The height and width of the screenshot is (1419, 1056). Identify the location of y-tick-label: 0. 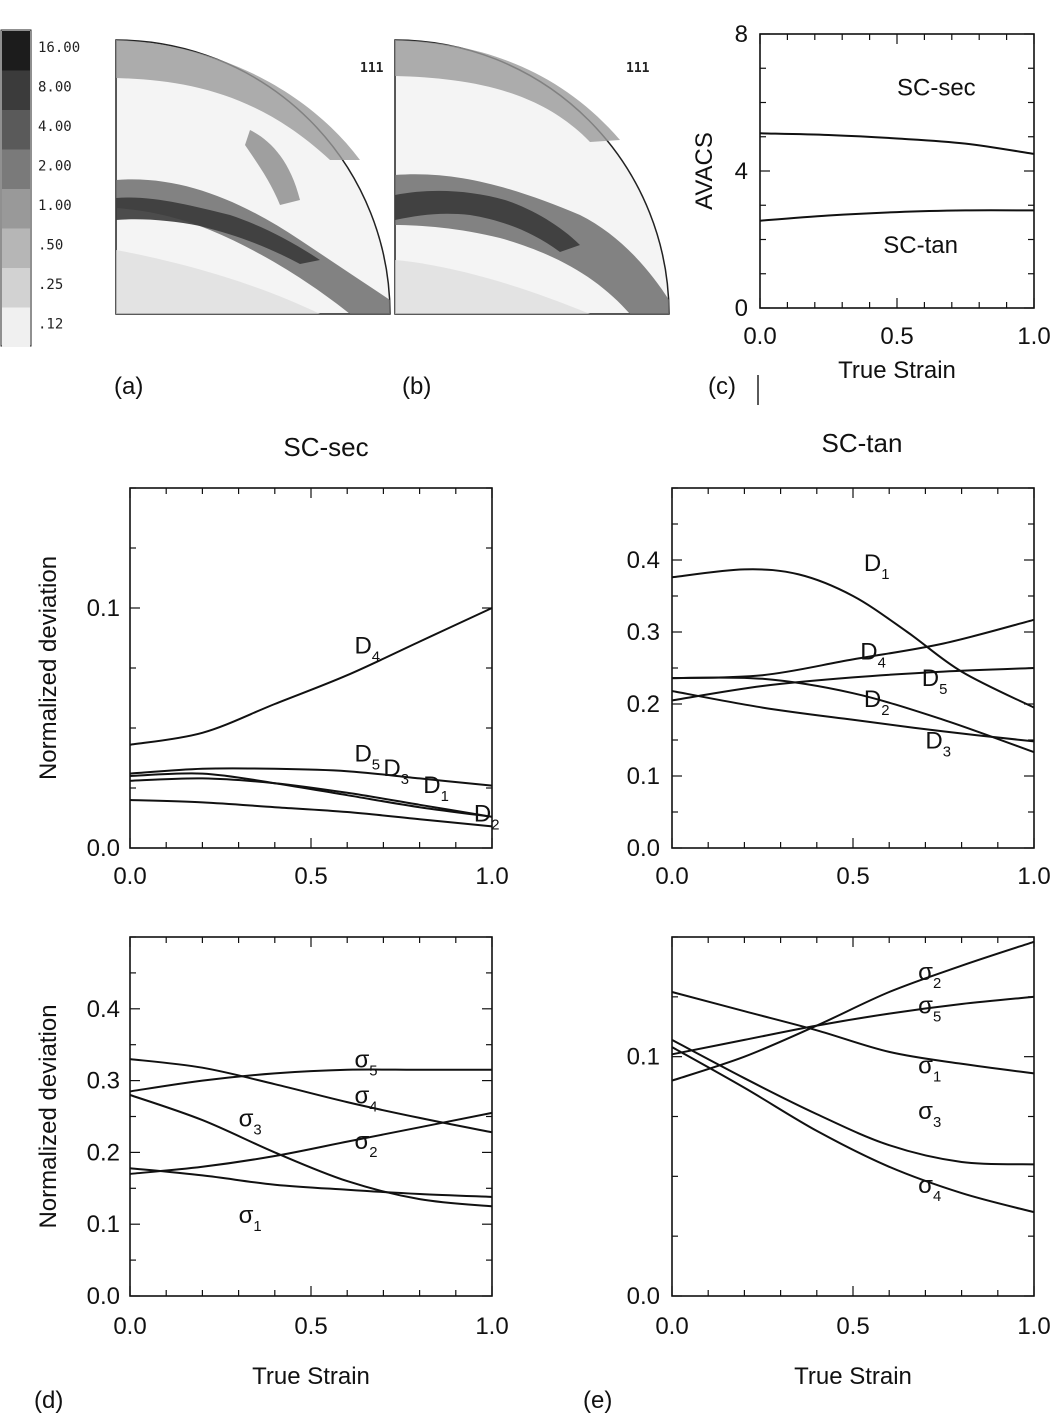
(741, 308).